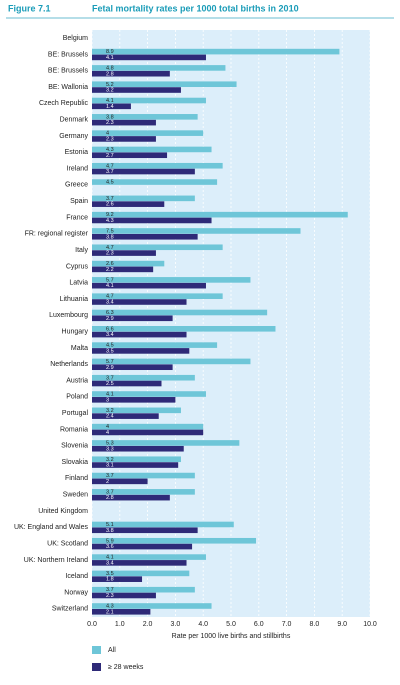 The image size is (400, 685). I want to click on y-tick-label: Romania, so click(74, 429).